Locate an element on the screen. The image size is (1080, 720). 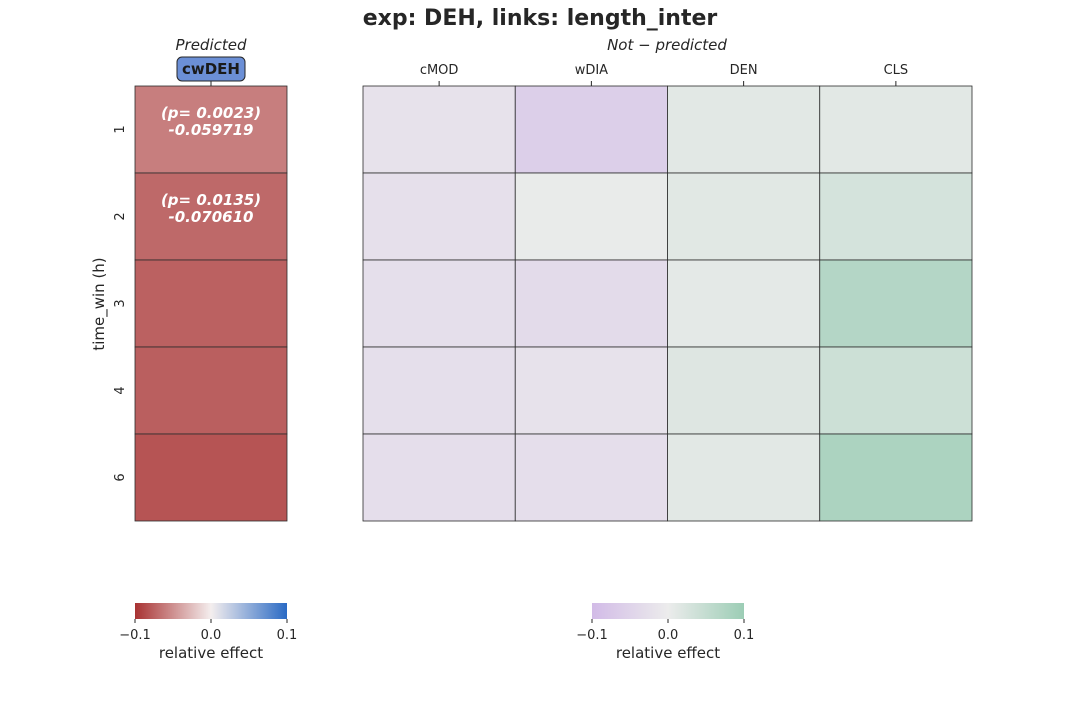
cell-annotation: (p= 0.0135) is located at coordinates (211, 200).